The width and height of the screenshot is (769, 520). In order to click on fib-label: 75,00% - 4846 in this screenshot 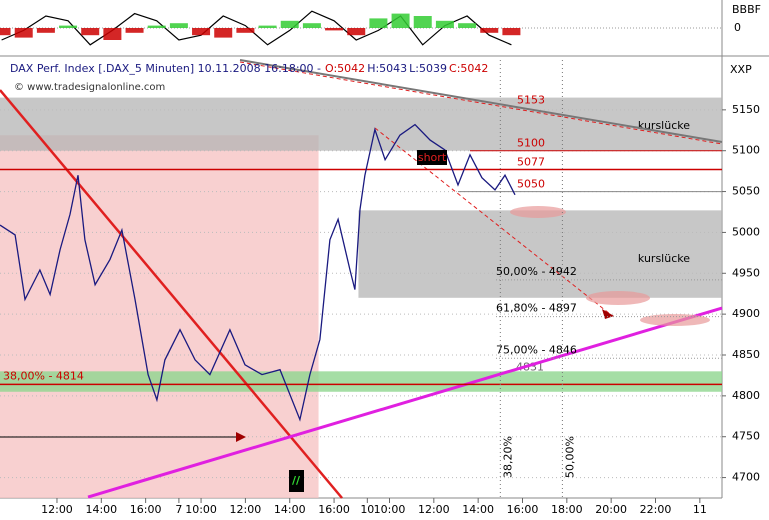, I will do `click(536, 349)`.